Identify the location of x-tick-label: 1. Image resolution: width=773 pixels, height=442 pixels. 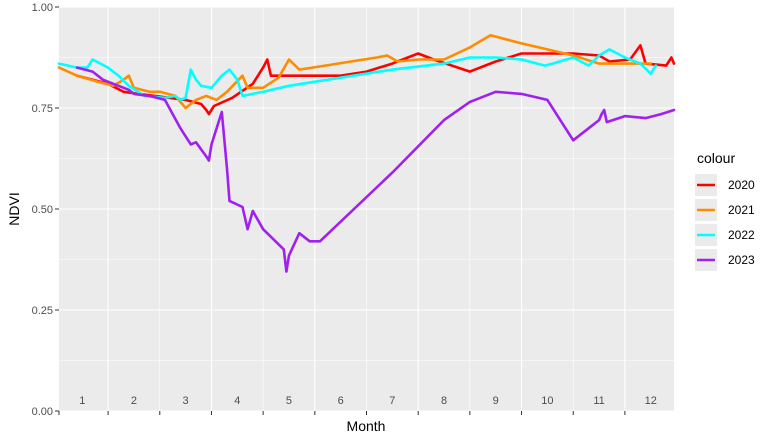
(82, 401).